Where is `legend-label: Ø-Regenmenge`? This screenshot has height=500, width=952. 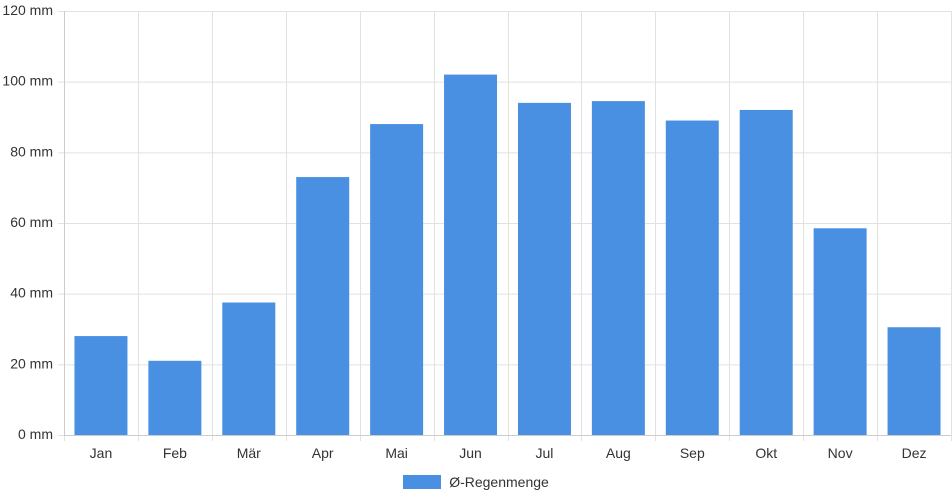
legend-label: Ø-Regenmenge is located at coordinates (499, 482).